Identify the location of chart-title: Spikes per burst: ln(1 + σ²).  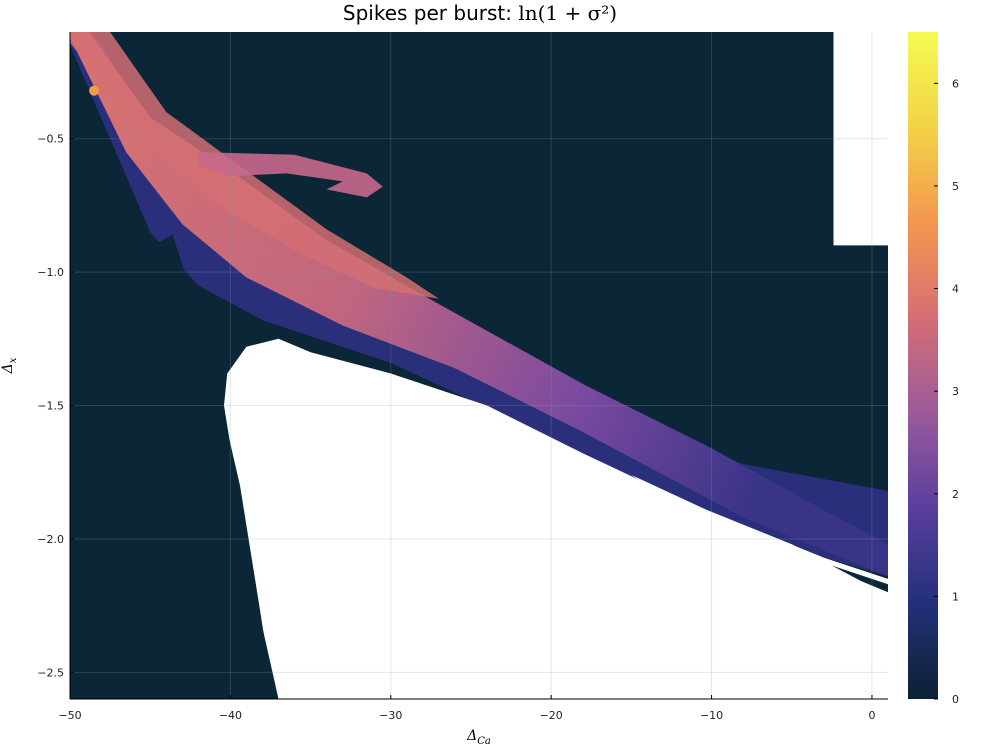
(480, 13).